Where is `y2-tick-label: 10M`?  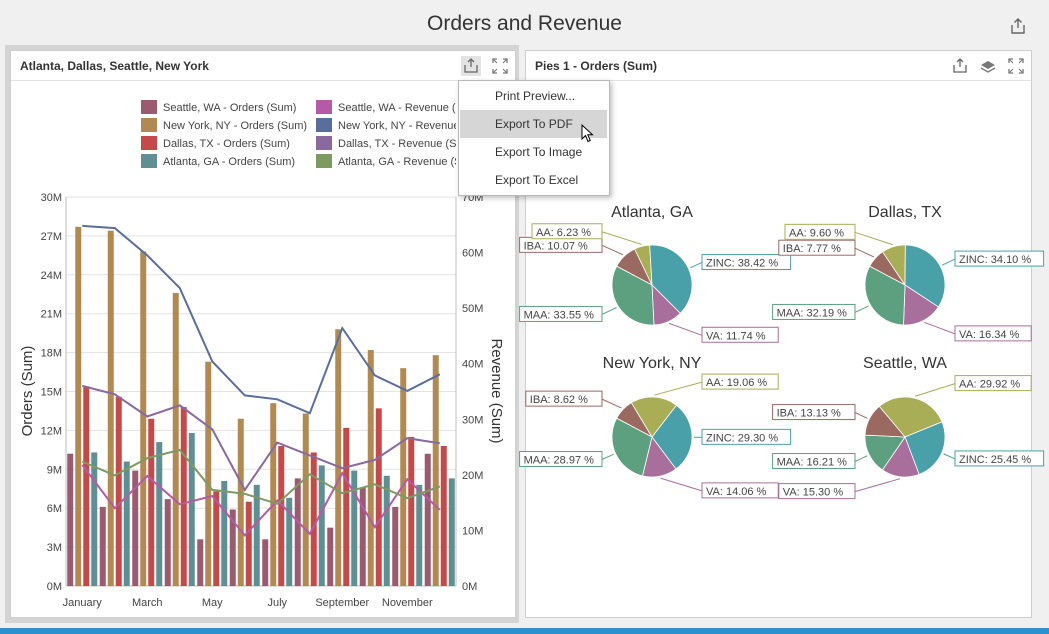 y2-tick-label: 10M is located at coordinates (472, 531).